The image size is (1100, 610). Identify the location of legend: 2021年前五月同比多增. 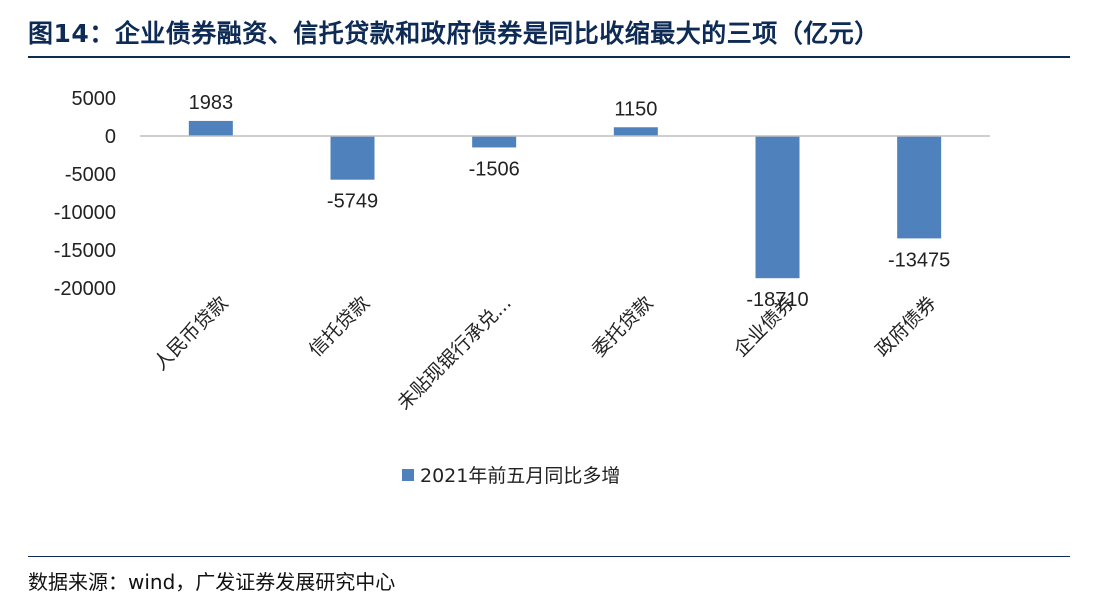
(511, 476).